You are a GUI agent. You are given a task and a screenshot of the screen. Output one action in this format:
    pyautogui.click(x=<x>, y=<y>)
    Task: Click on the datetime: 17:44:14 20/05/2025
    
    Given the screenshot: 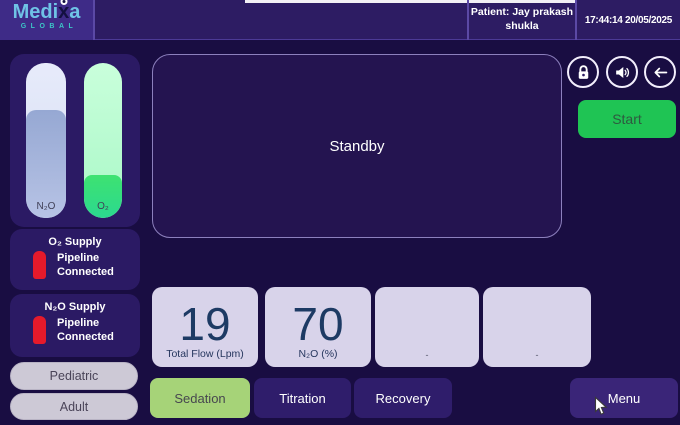 What is the action you would take?
    pyautogui.click(x=628, y=20)
    